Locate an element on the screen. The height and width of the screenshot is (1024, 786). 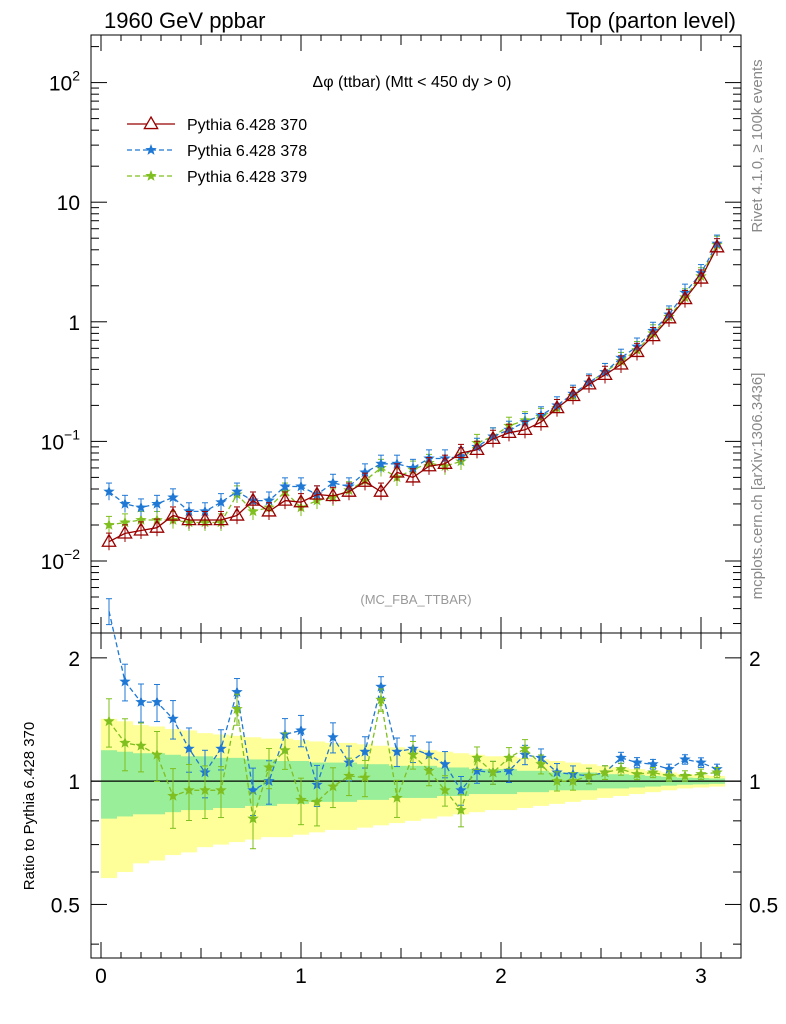
plot-watermark: (MC_FBA_TTBAR) is located at coordinates (415, 599).